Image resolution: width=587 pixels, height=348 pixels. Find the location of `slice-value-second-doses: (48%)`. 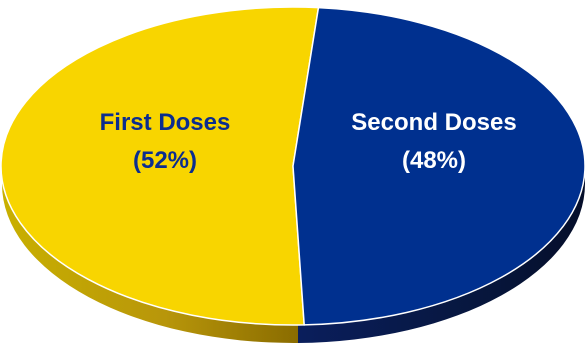

slice-value-second-doses: (48%) is located at coordinates (434, 160).